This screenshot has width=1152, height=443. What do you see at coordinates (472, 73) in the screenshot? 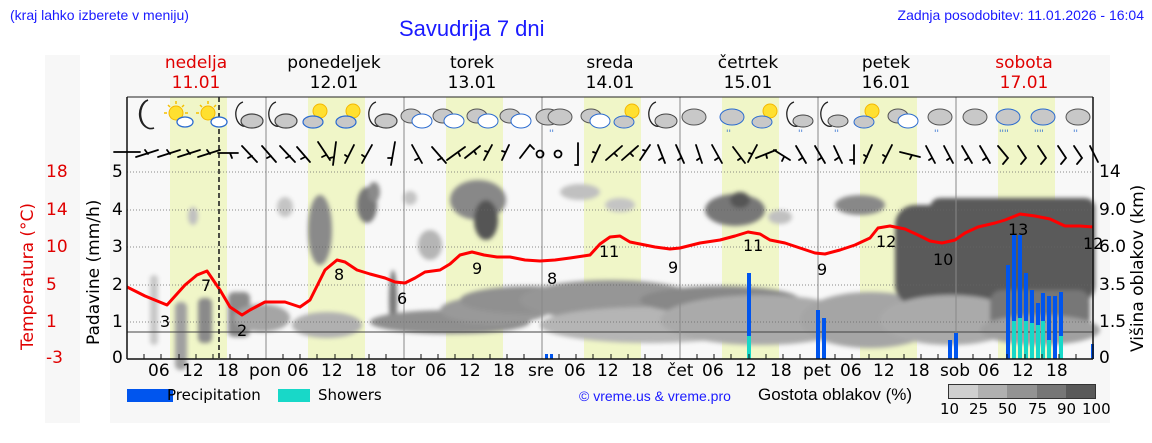
I see `day-header-2: torek 13.01` at bounding box center [472, 73].